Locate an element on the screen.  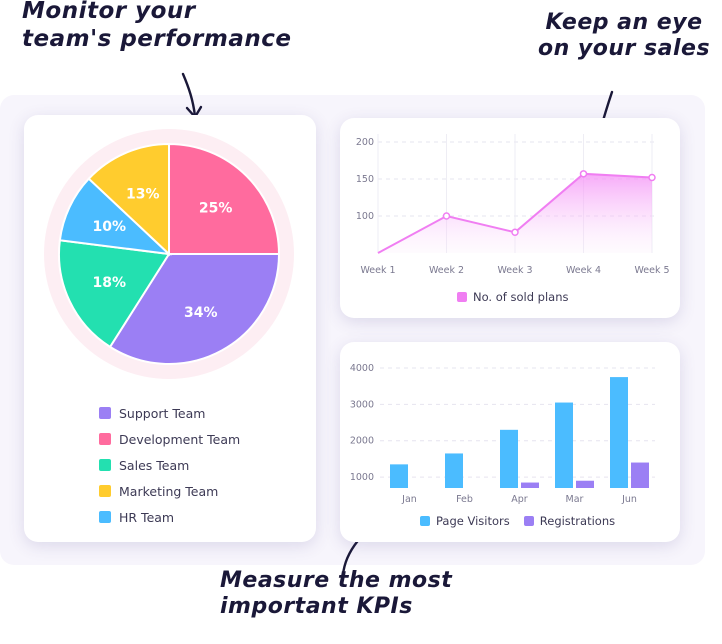
annotation-sales-line-1: Keep an eye is located at coordinates (624, 22).